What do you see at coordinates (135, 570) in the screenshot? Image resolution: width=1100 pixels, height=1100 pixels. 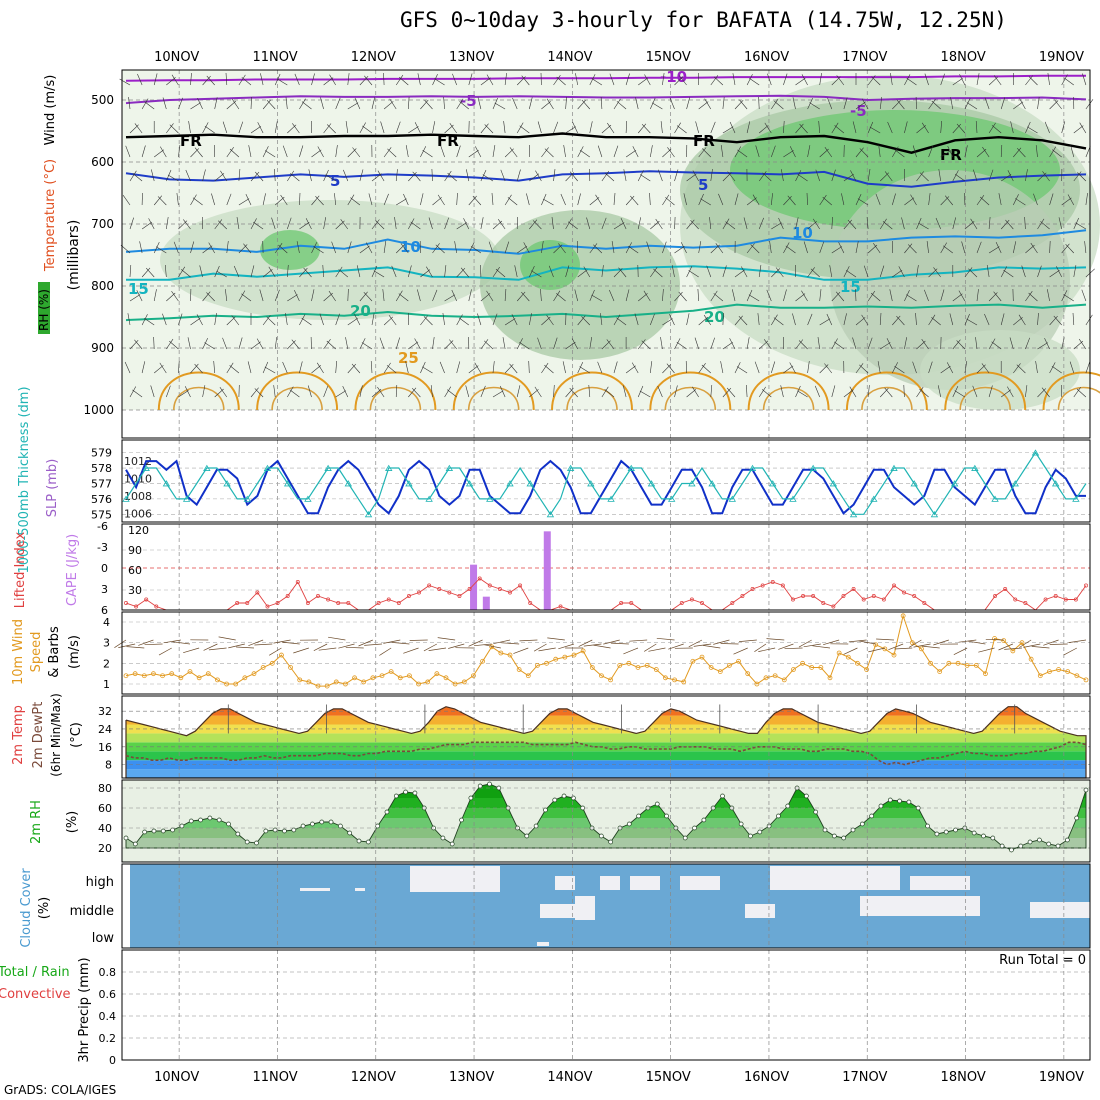 I see `cape-tick-label: 60` at bounding box center [135, 570].